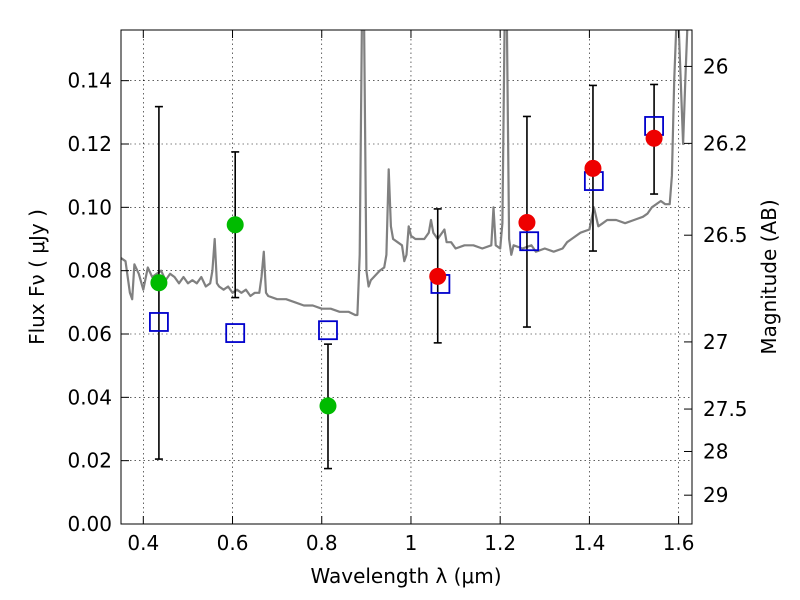  I want to click on y-tick-label: 0.06, so click(89, 334).